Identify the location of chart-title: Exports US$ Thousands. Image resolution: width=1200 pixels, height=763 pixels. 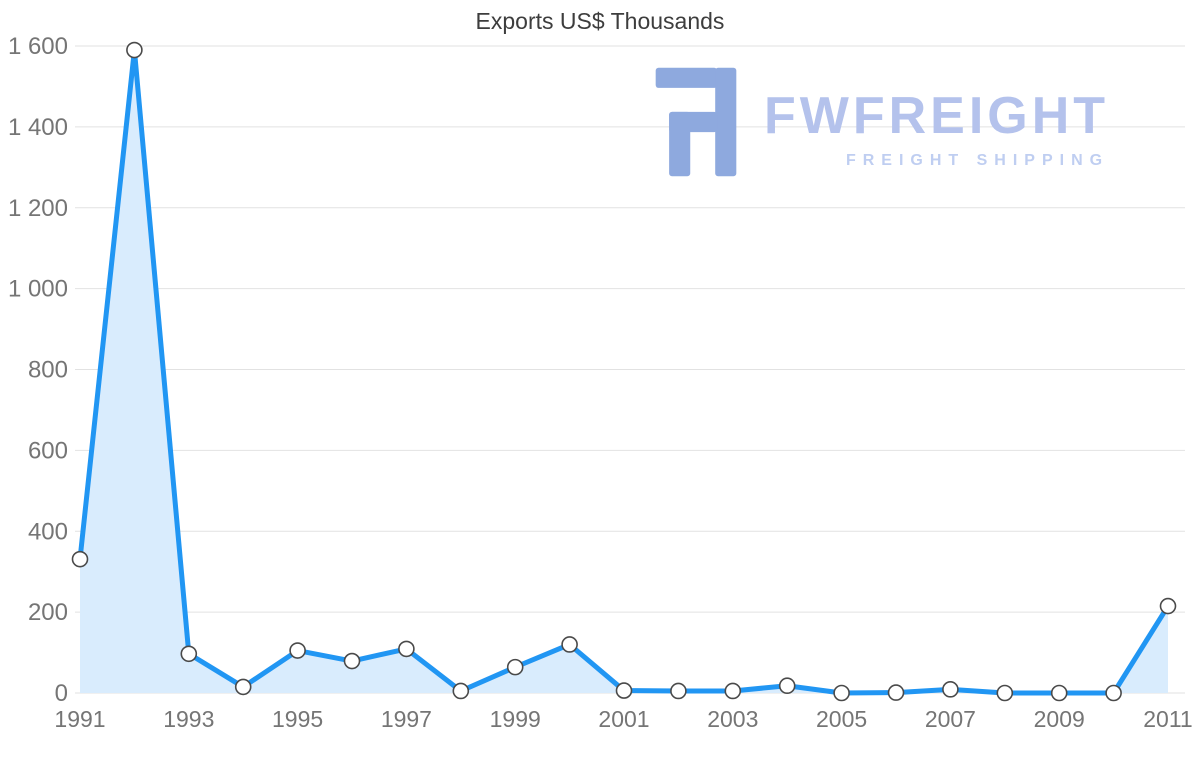
(600, 21).